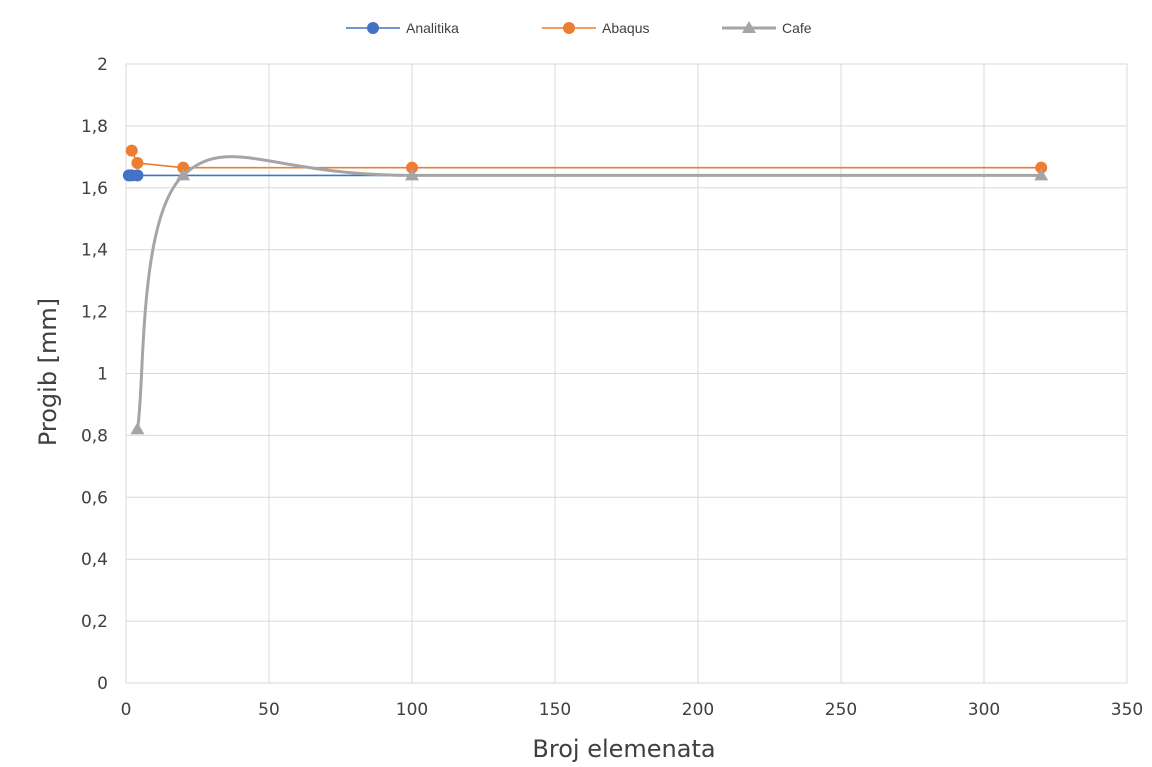 Image resolution: width=1152 pixels, height=767 pixels. What do you see at coordinates (595, 28) in the screenshot?
I see `legend-item-abaqus: Abaqus` at bounding box center [595, 28].